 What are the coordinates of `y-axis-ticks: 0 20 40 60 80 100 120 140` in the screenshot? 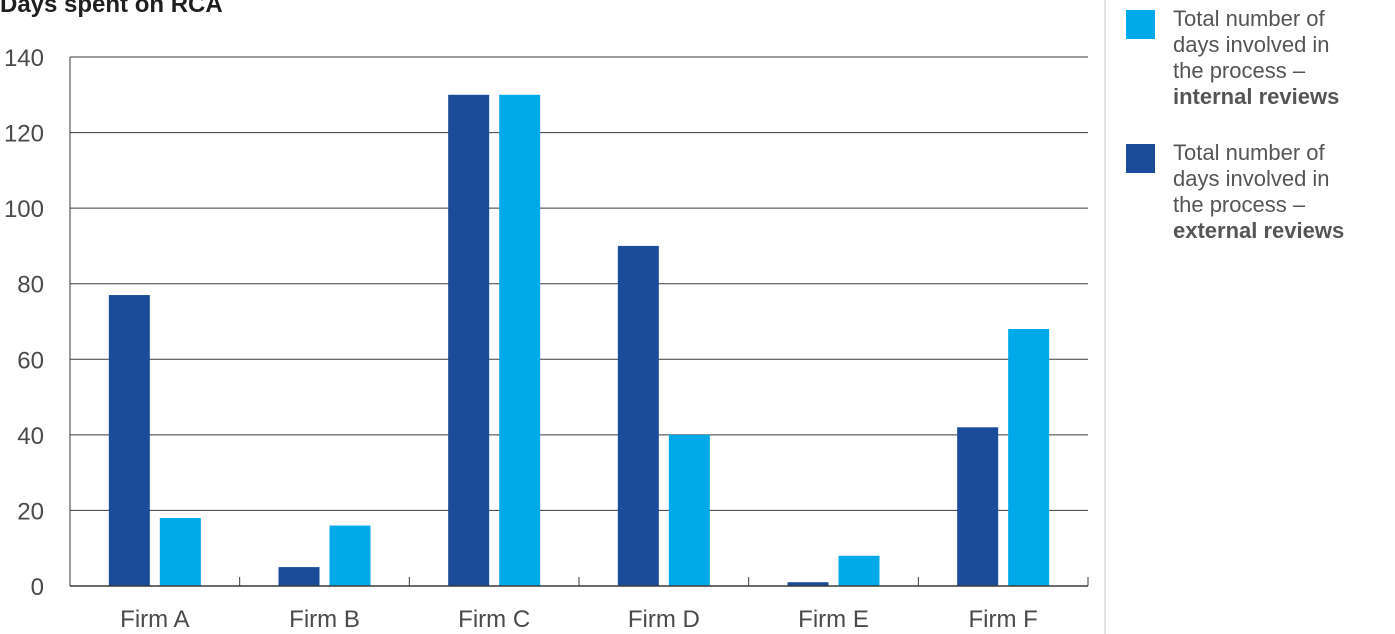 It's located at (24, 323).